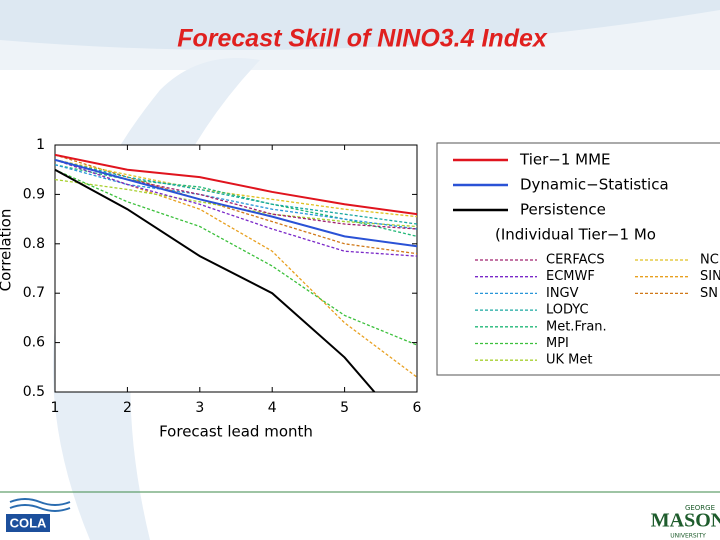 The image size is (720, 540). Describe the element at coordinates (417, 408) in the screenshot. I see `x-tick-label: 6` at that location.